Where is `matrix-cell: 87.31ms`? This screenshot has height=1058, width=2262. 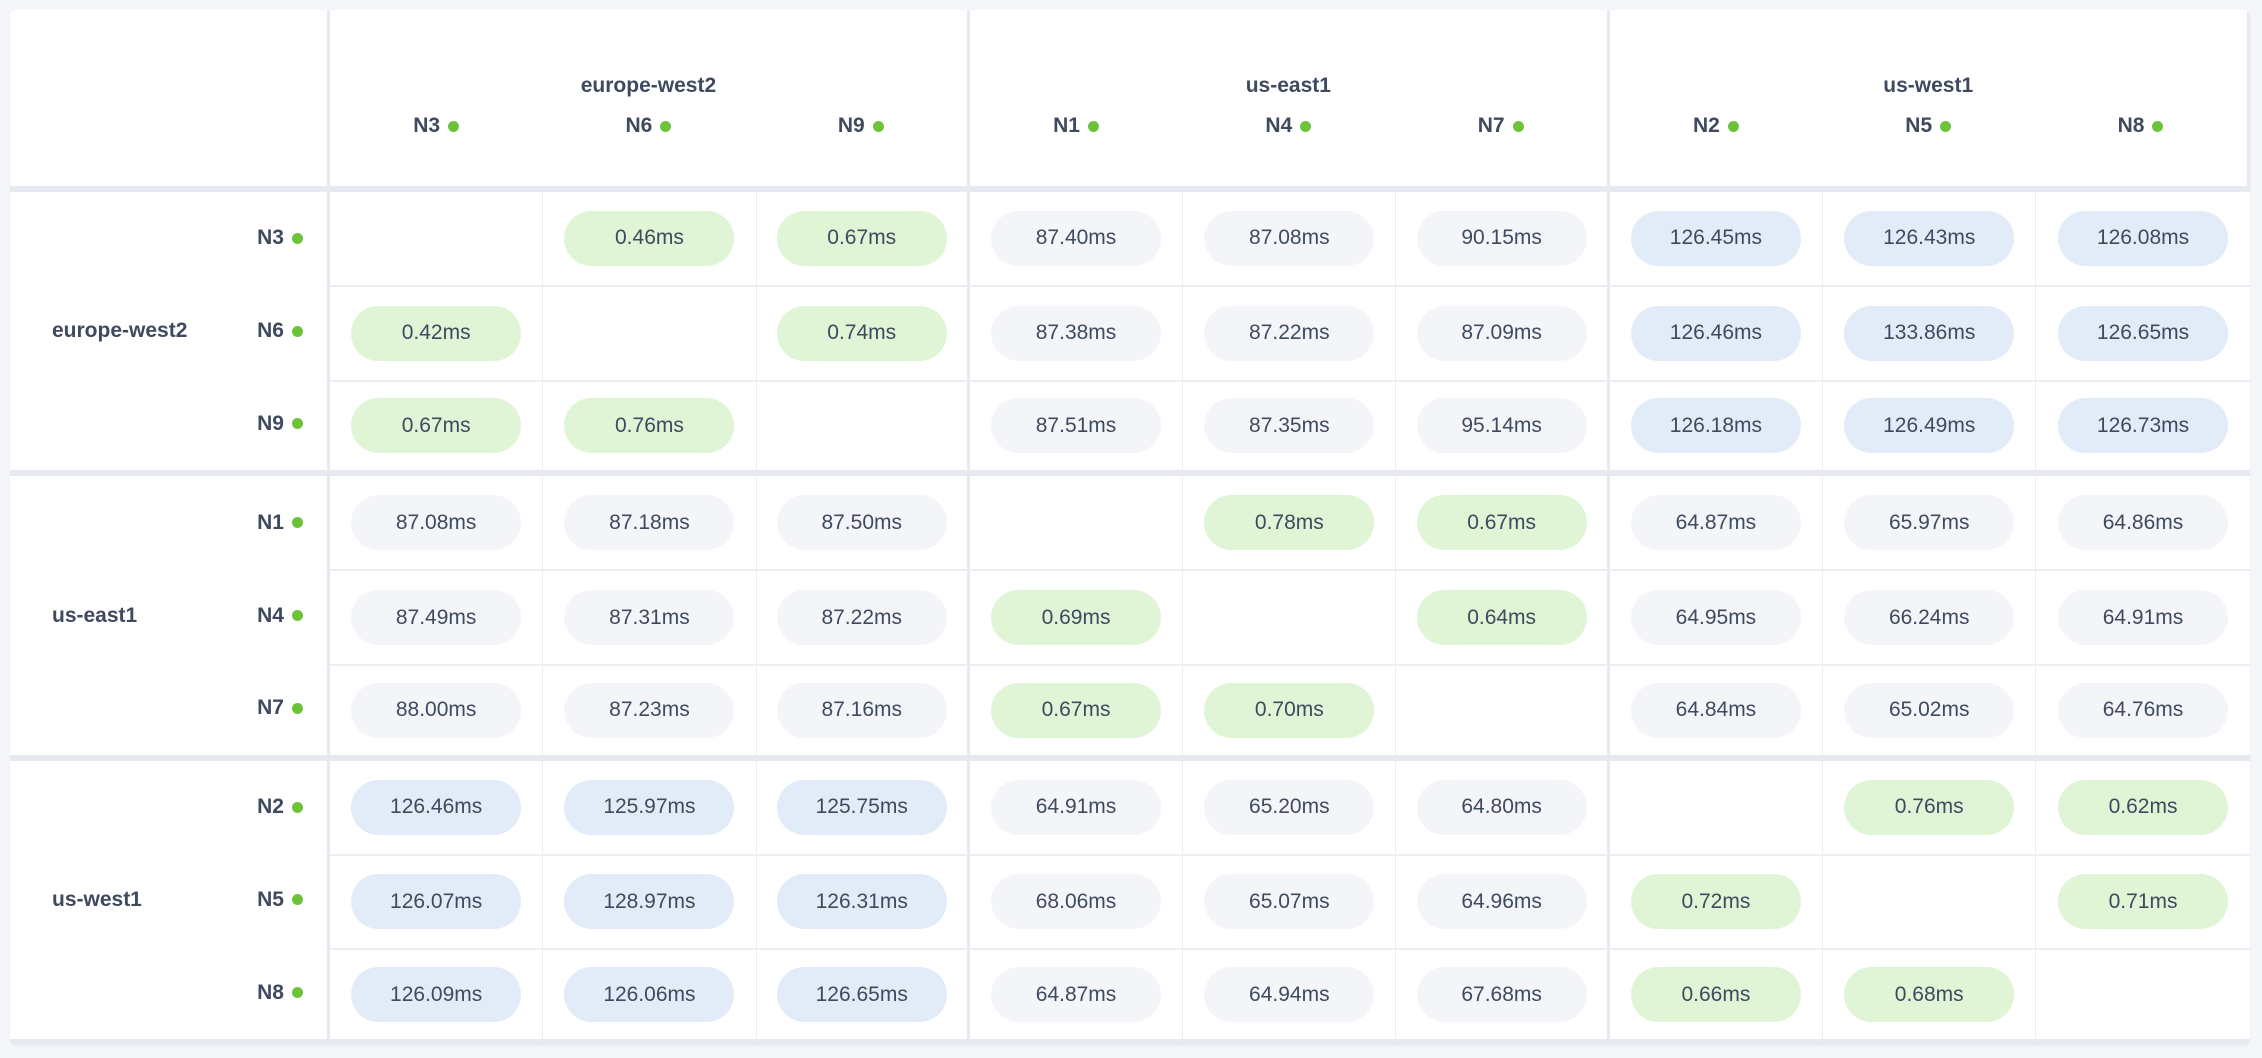
matrix-cell: 87.31ms is located at coordinates (650, 618).